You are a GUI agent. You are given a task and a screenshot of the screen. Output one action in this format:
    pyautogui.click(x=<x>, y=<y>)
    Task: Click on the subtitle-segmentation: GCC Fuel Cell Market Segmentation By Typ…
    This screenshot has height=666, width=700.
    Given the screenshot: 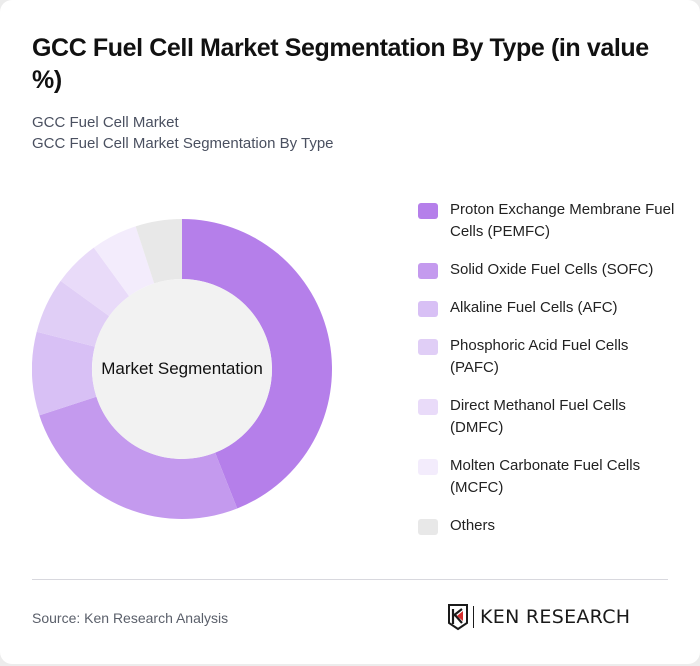 What is the action you would take?
    pyautogui.click(x=183, y=143)
    